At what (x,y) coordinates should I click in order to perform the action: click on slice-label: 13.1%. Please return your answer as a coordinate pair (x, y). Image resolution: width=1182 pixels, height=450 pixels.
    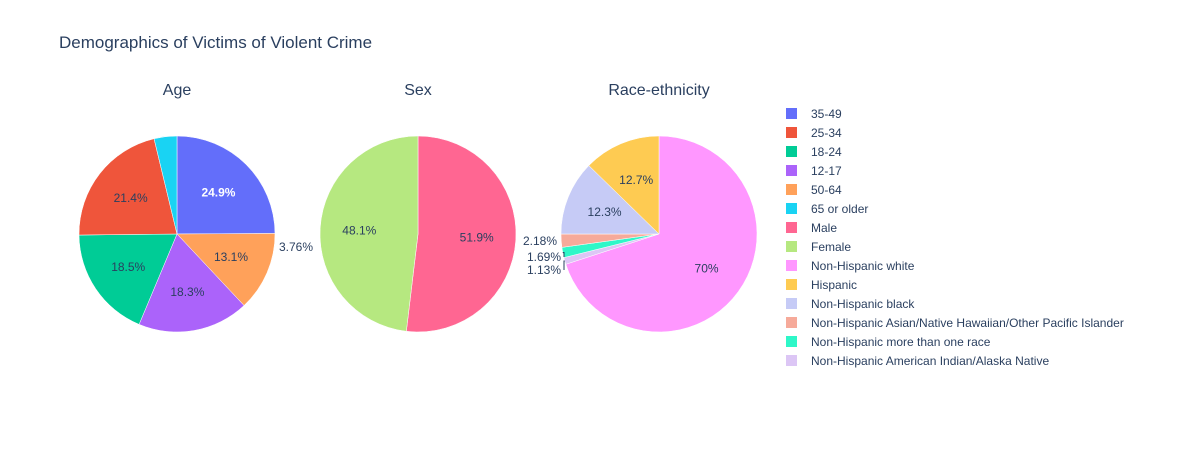
    Looking at the image, I should click on (231, 257).